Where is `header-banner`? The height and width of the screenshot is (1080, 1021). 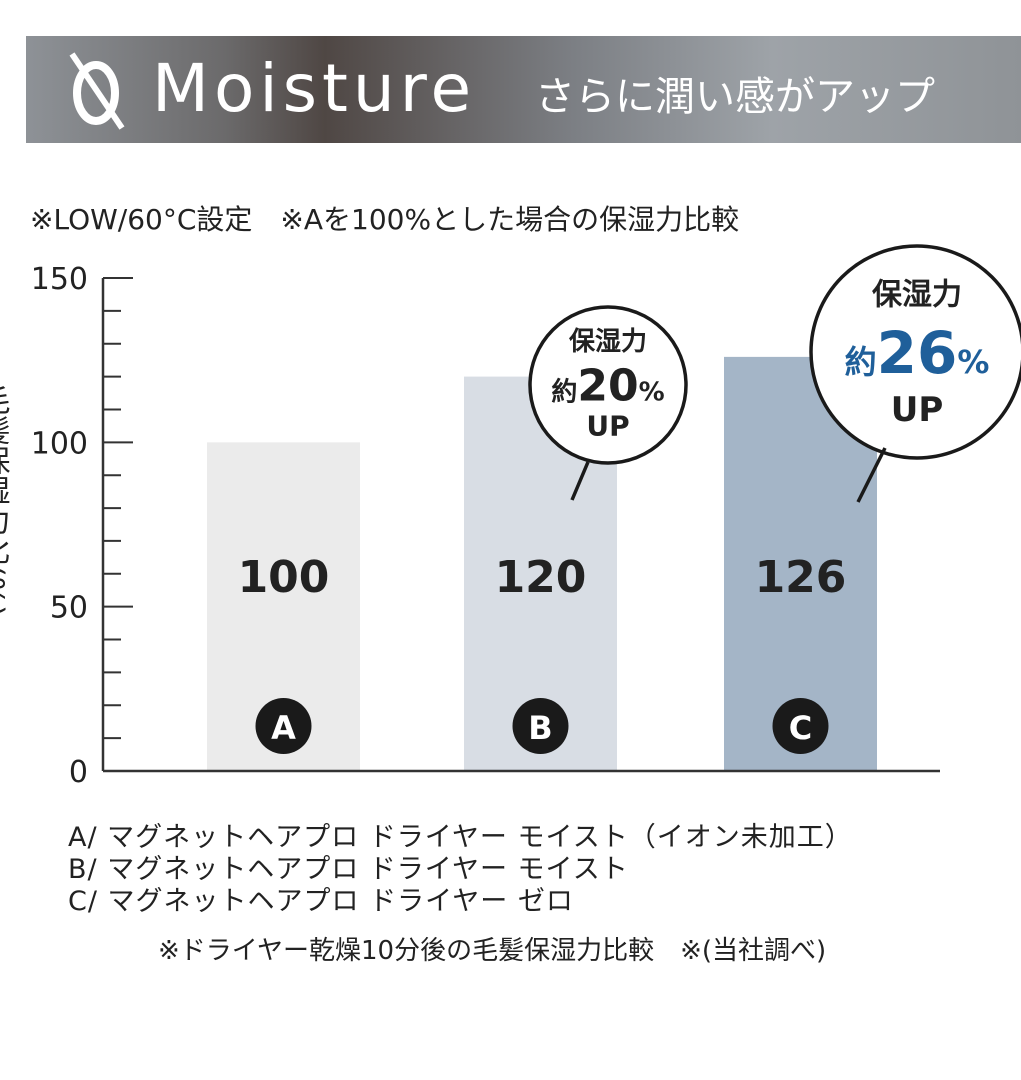 header-banner is located at coordinates (523, 89).